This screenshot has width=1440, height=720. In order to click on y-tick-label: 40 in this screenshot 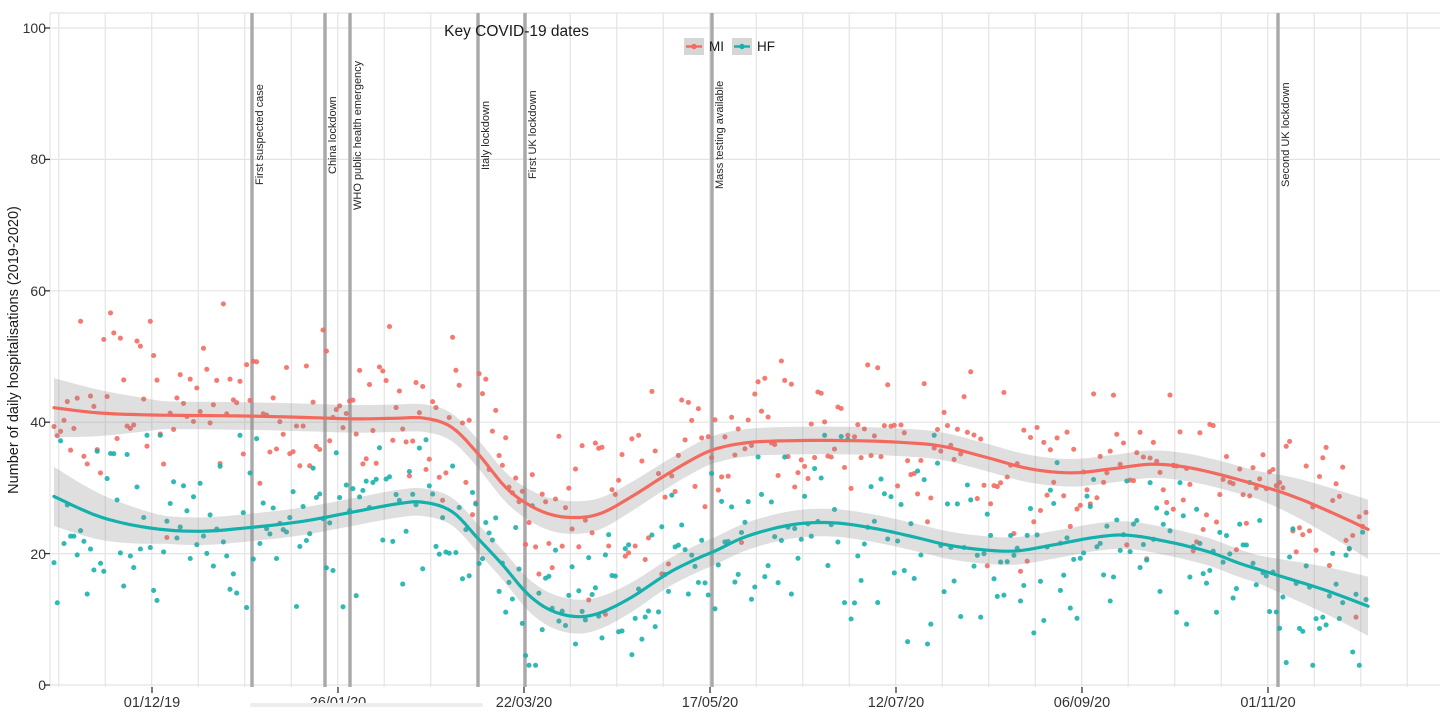, I will do `click(38, 422)`.